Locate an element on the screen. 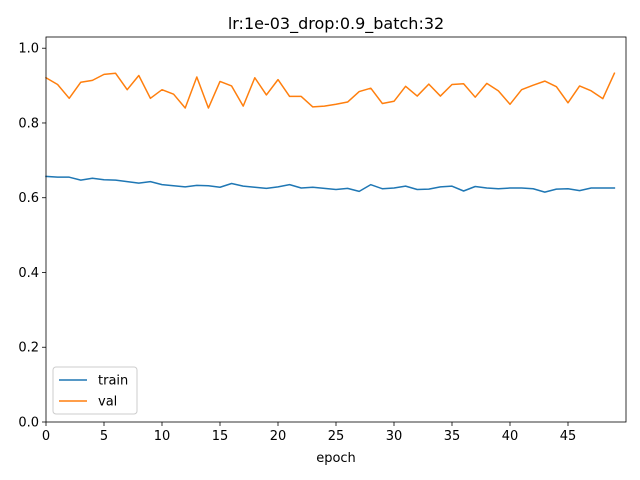 This screenshot has height=480, width=640. y-tick-label: 0.8 is located at coordinates (28, 123).